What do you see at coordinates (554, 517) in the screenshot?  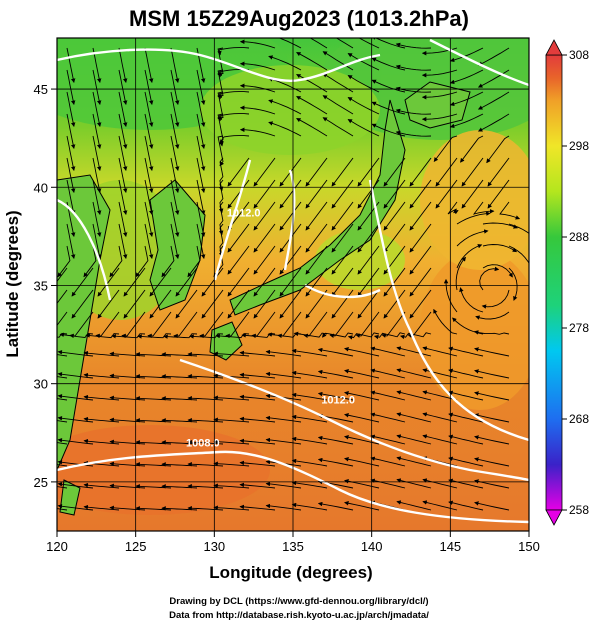 I see `colorbar-bottom-arrow` at bounding box center [554, 517].